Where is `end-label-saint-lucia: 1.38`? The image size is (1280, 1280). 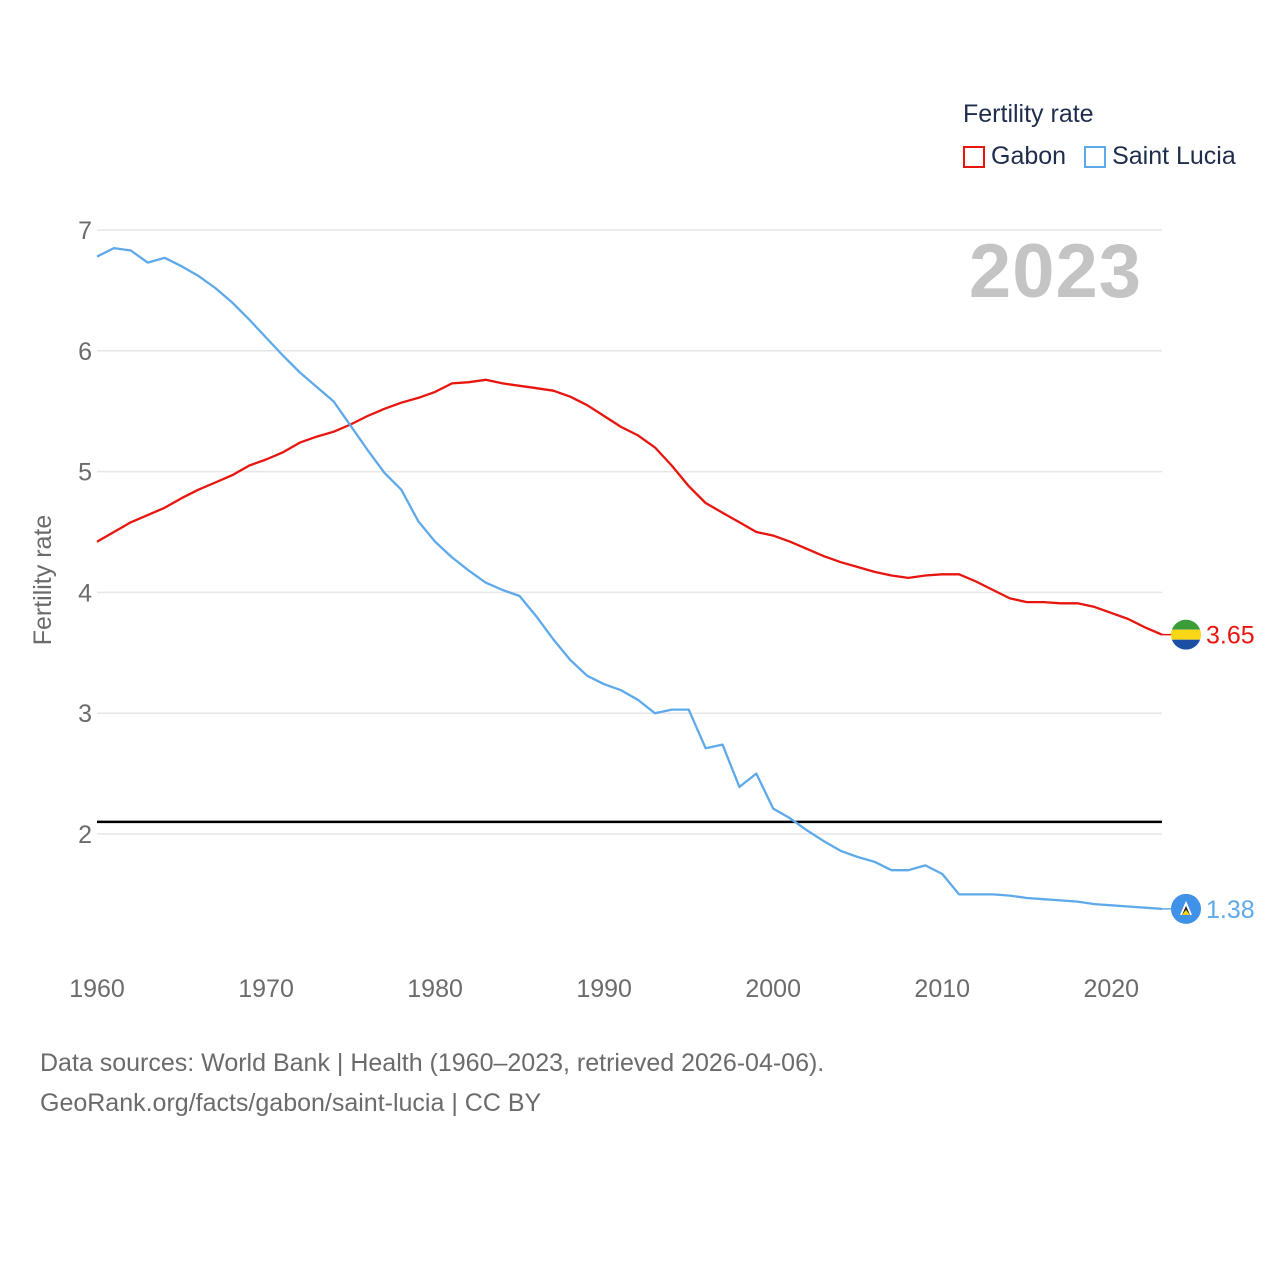
end-label-saint-lucia: 1.38 is located at coordinates (1230, 910).